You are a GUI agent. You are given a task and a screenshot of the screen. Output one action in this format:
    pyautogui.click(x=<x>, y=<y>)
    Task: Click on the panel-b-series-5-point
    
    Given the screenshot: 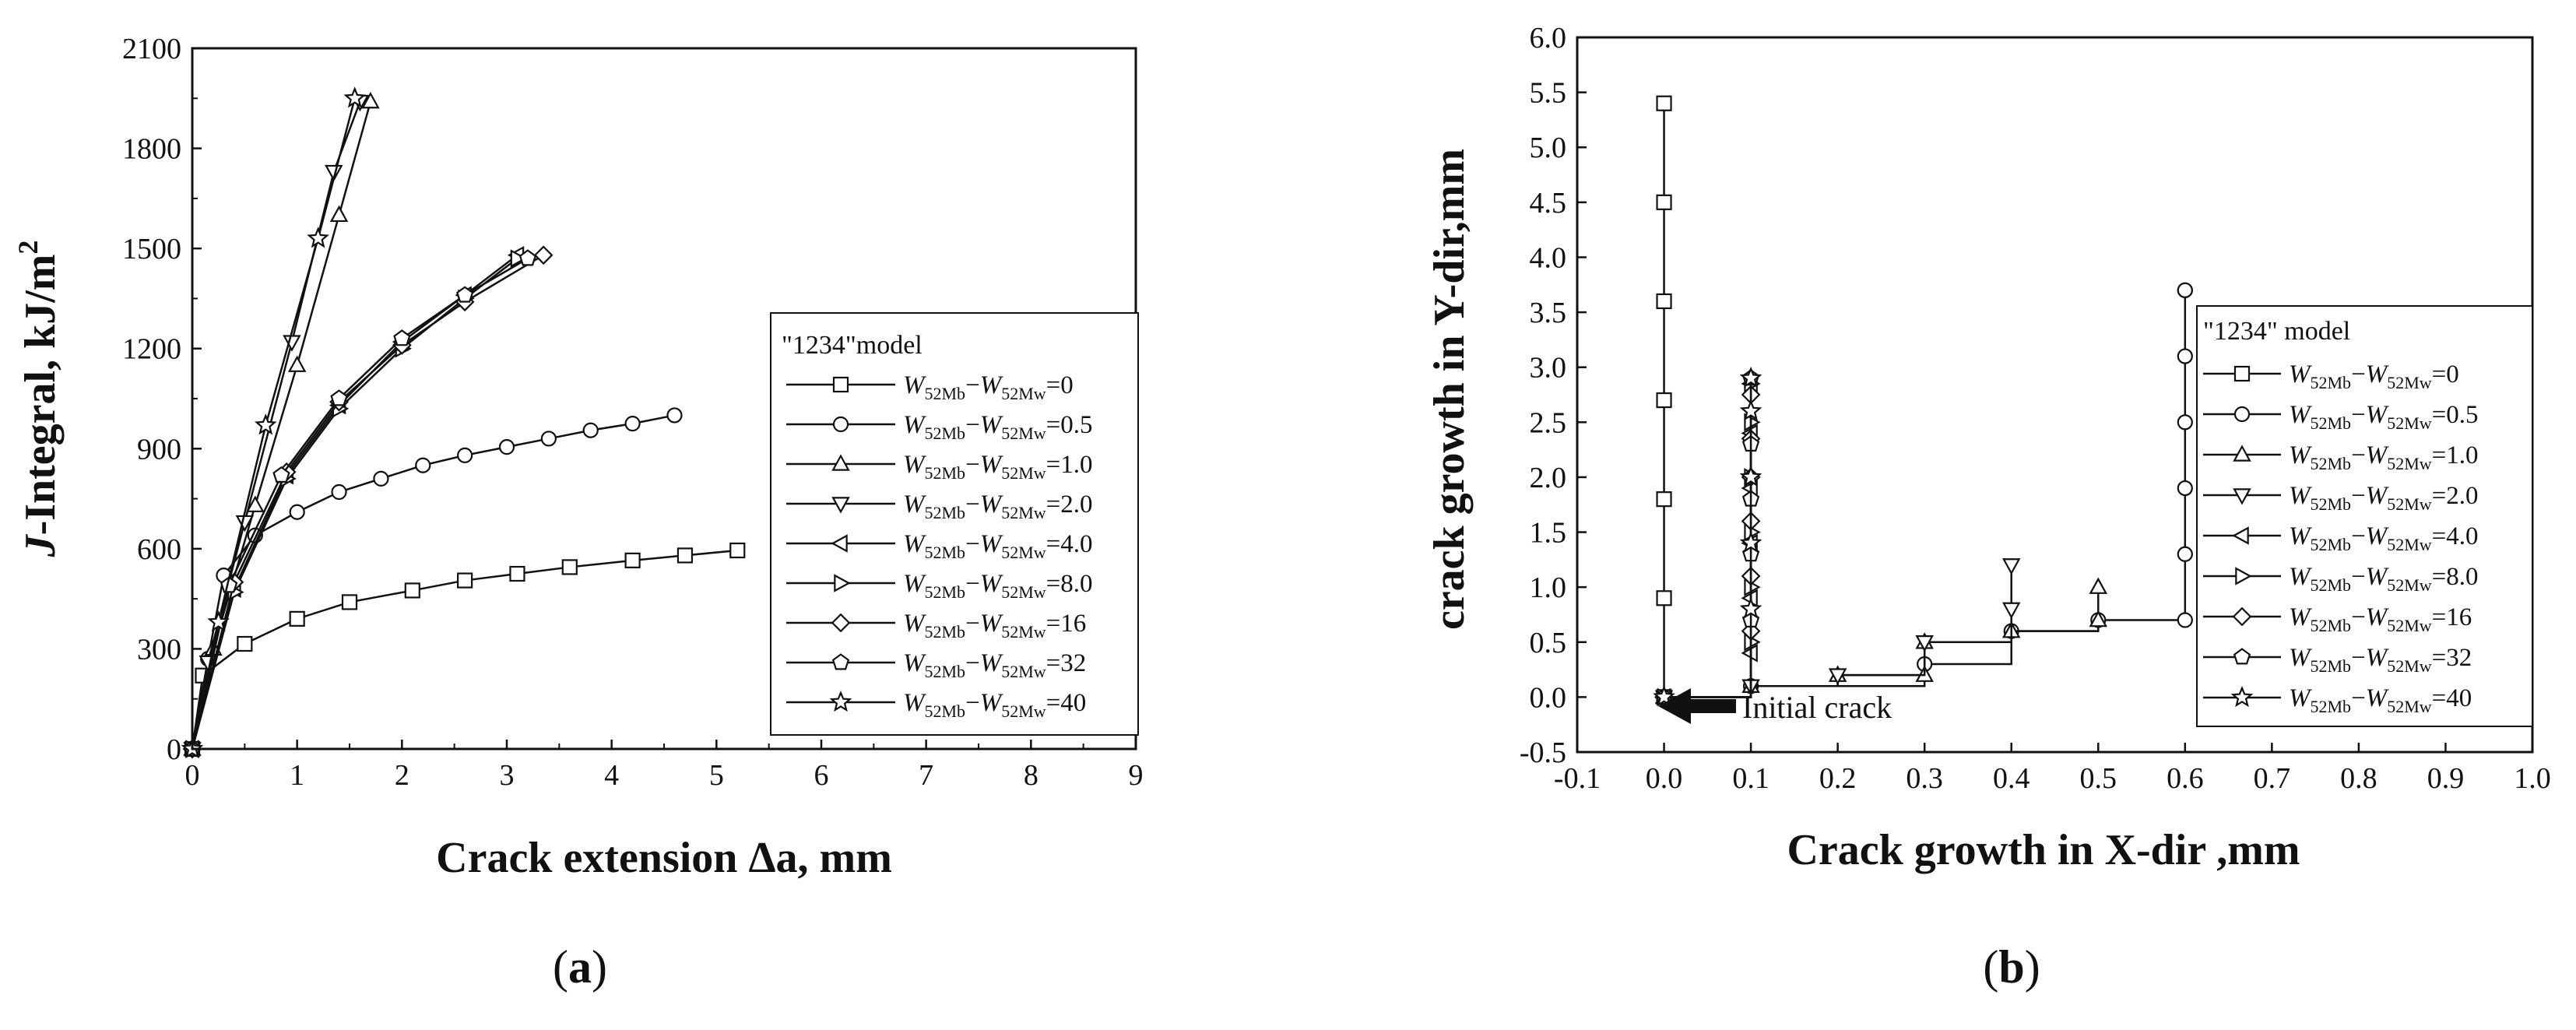 What is the action you would take?
    pyautogui.click(x=1750, y=653)
    